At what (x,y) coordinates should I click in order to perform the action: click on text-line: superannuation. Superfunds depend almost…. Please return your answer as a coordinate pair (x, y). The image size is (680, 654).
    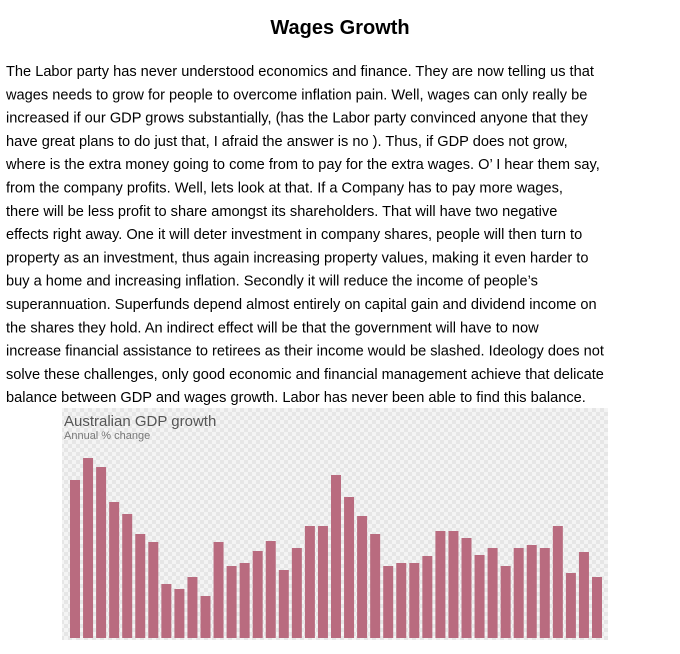
    Looking at the image, I should click on (301, 305).